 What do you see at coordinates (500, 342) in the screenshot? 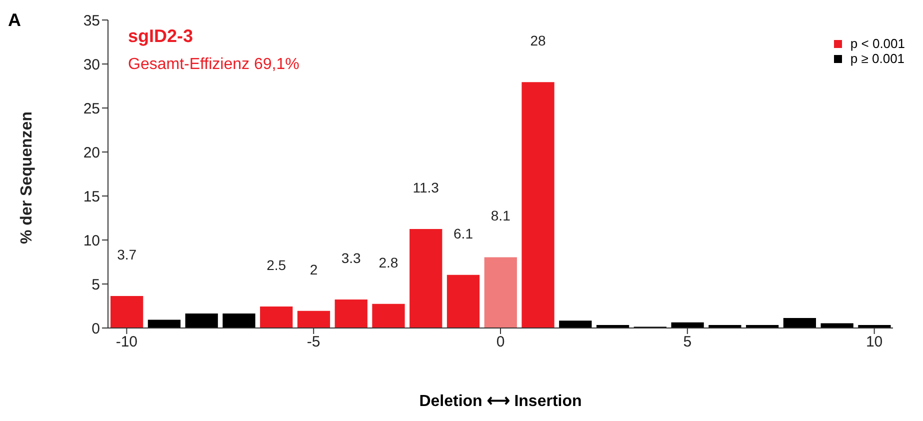
I see `x-tick-label: 0` at bounding box center [500, 342].